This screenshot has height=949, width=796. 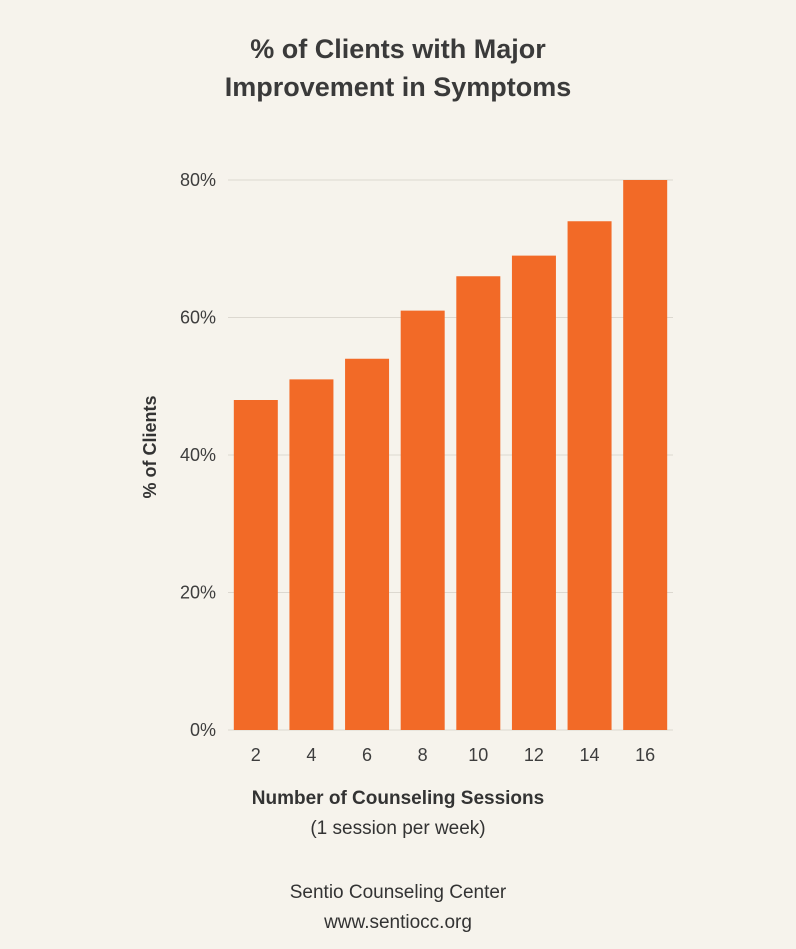 What do you see at coordinates (398, 892) in the screenshot?
I see `footer-org: Sentio Counseling Center` at bounding box center [398, 892].